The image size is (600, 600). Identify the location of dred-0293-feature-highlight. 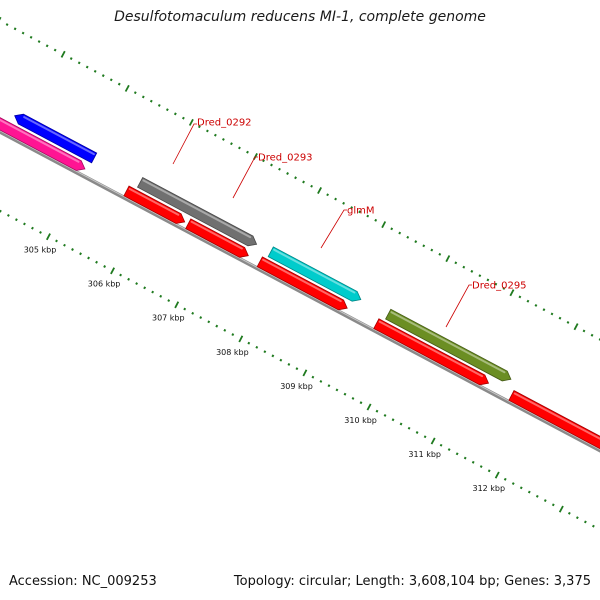
(216, 235).